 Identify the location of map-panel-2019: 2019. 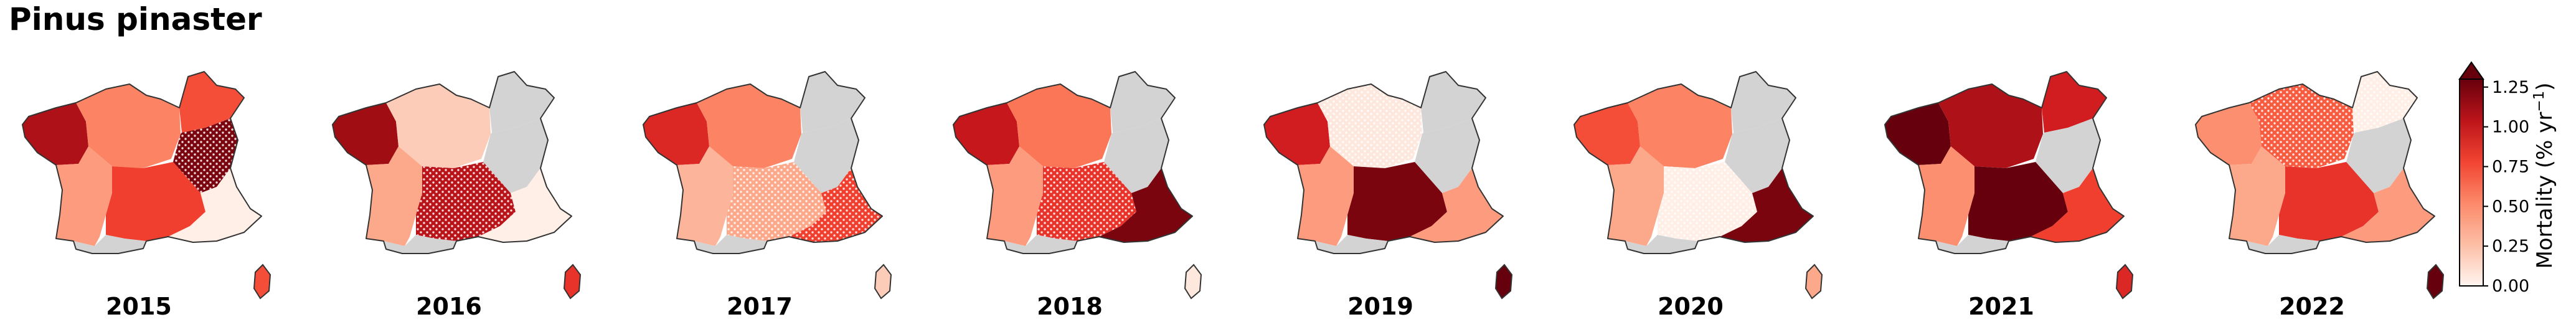
(1388, 195).